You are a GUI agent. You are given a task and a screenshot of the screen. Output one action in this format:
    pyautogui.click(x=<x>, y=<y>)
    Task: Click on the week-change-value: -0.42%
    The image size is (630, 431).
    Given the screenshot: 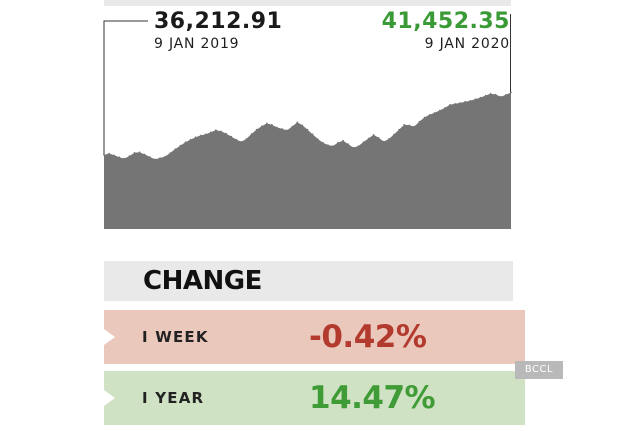 What is the action you would take?
    pyautogui.click(x=368, y=337)
    